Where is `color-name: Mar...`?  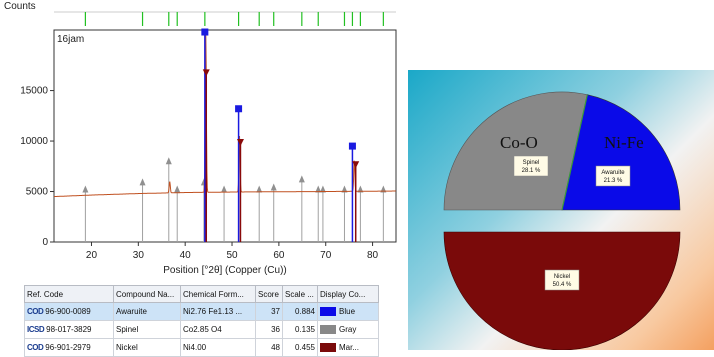
color-name: Mar... is located at coordinates (349, 347).